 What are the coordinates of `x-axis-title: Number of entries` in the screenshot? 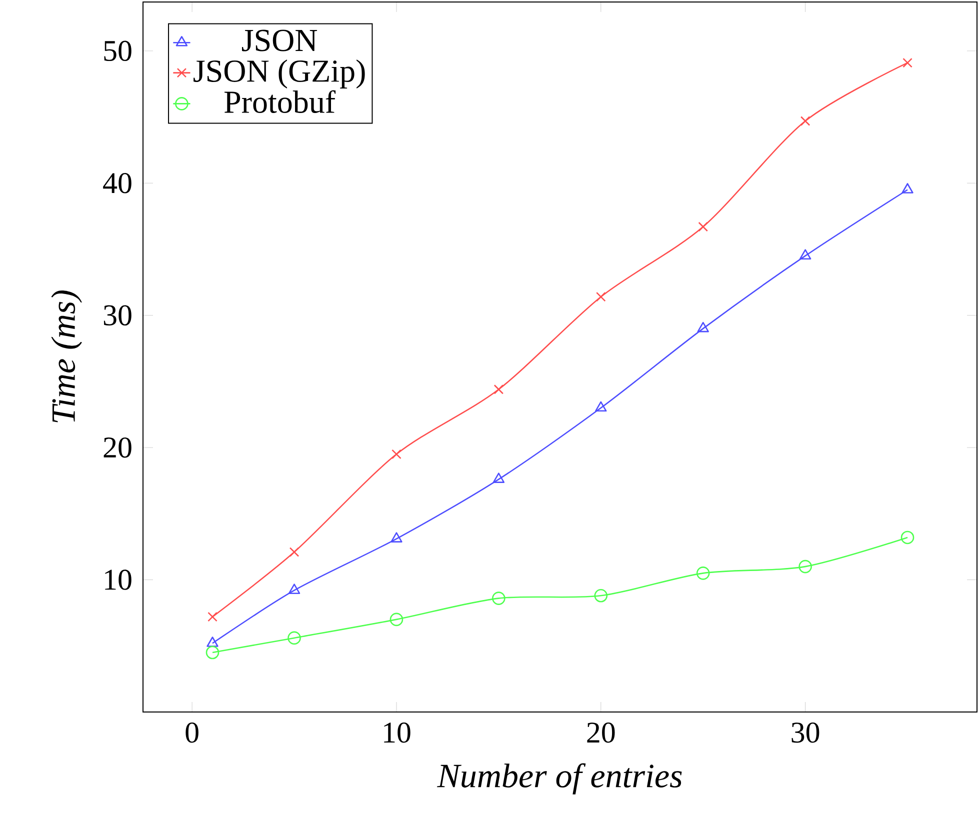 It's located at (559, 778).